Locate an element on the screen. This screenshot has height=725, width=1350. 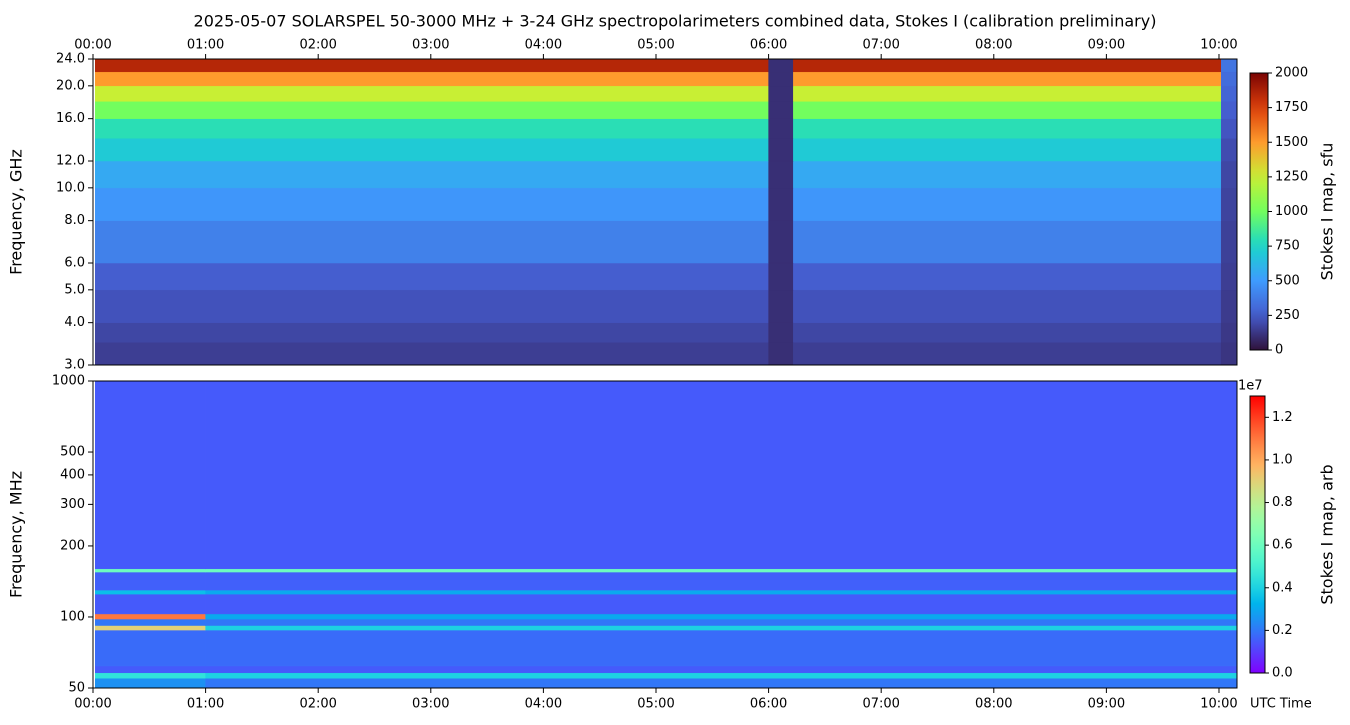
y-tick-label: 1000 is located at coordinates (68, 381).